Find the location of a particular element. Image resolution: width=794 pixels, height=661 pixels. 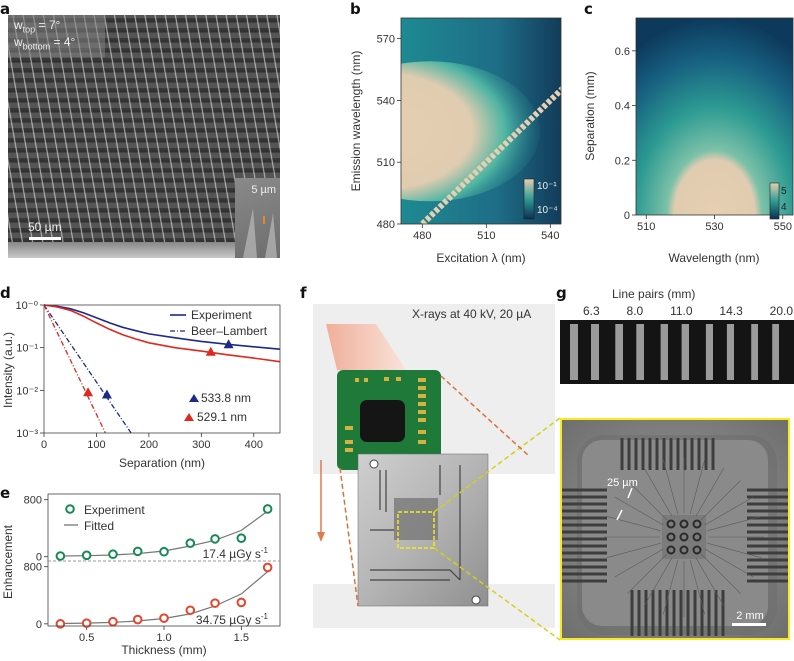

y-axis-c-tick-label: 0.6 is located at coordinates (622, 52).